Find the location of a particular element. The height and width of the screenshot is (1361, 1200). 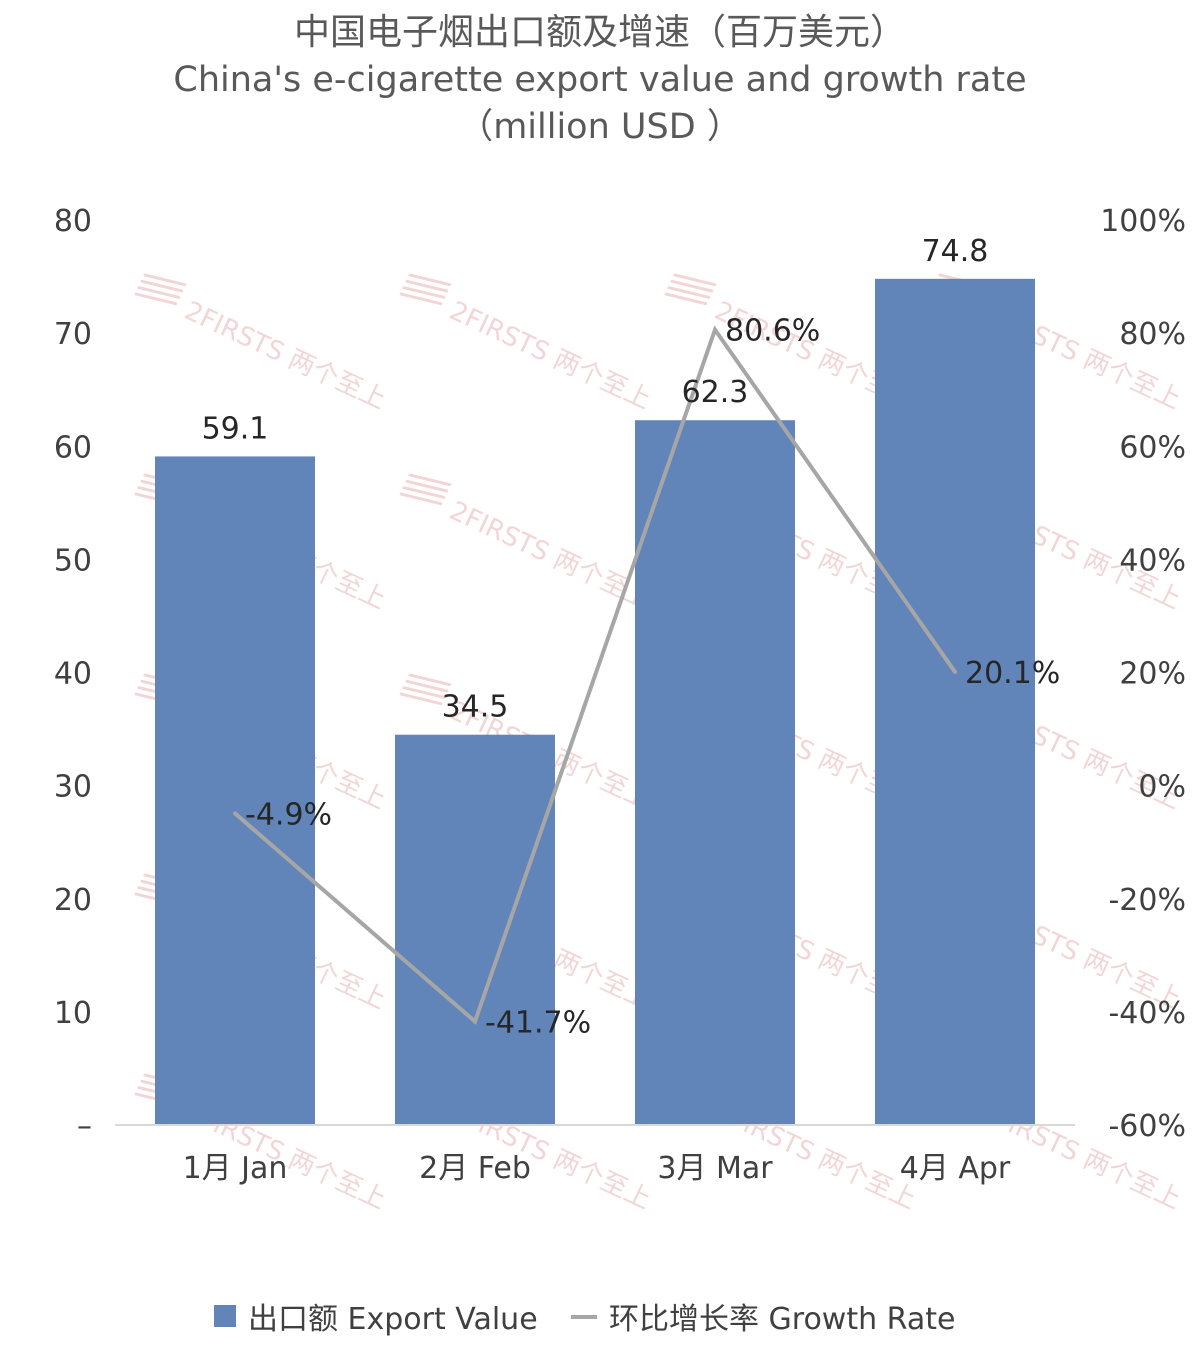

growth-rate-label: 80.6% is located at coordinates (772, 331).